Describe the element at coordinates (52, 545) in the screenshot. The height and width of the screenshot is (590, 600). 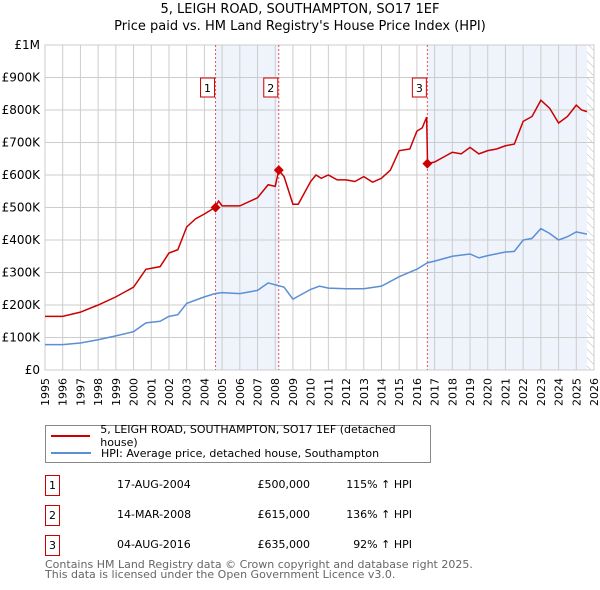
I see `sale-number: 3` at that location.